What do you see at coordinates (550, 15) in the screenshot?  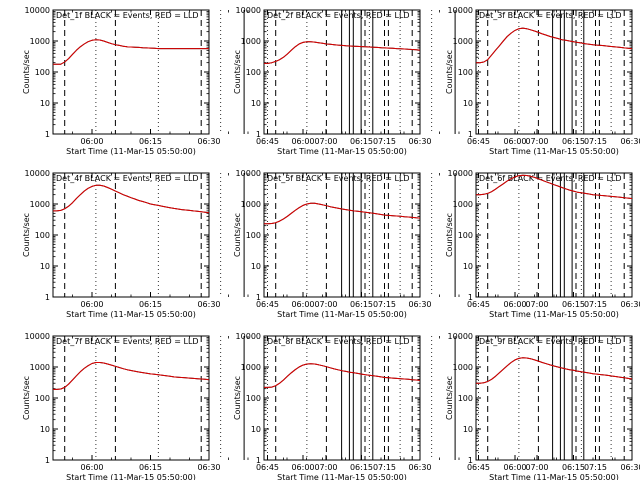 I see `panel-title: Det_3f BLACK = Events, RED = LLD` at bounding box center [550, 15].